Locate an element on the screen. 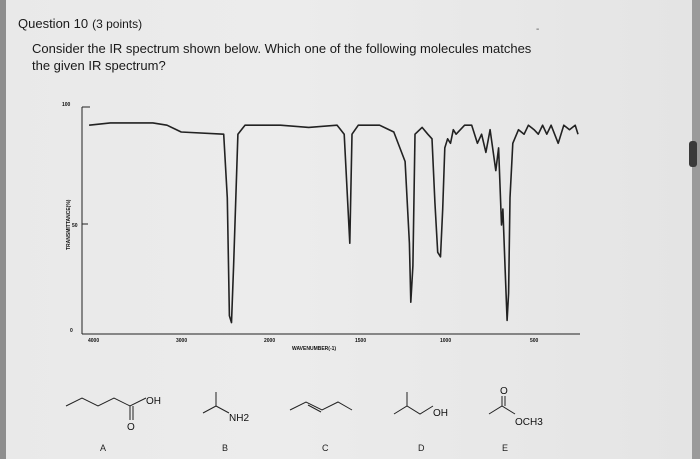 The width and height of the screenshot is (700, 459). molecule-e-carbonyl-o: O is located at coordinates (504, 391).